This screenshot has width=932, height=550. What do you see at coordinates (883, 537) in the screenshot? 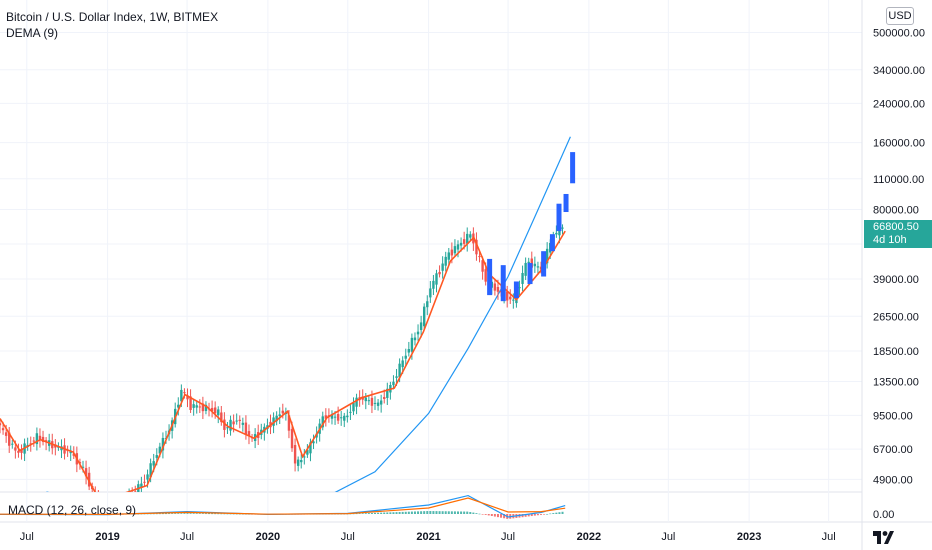
I see `tradingview-logo-icon` at bounding box center [883, 537].